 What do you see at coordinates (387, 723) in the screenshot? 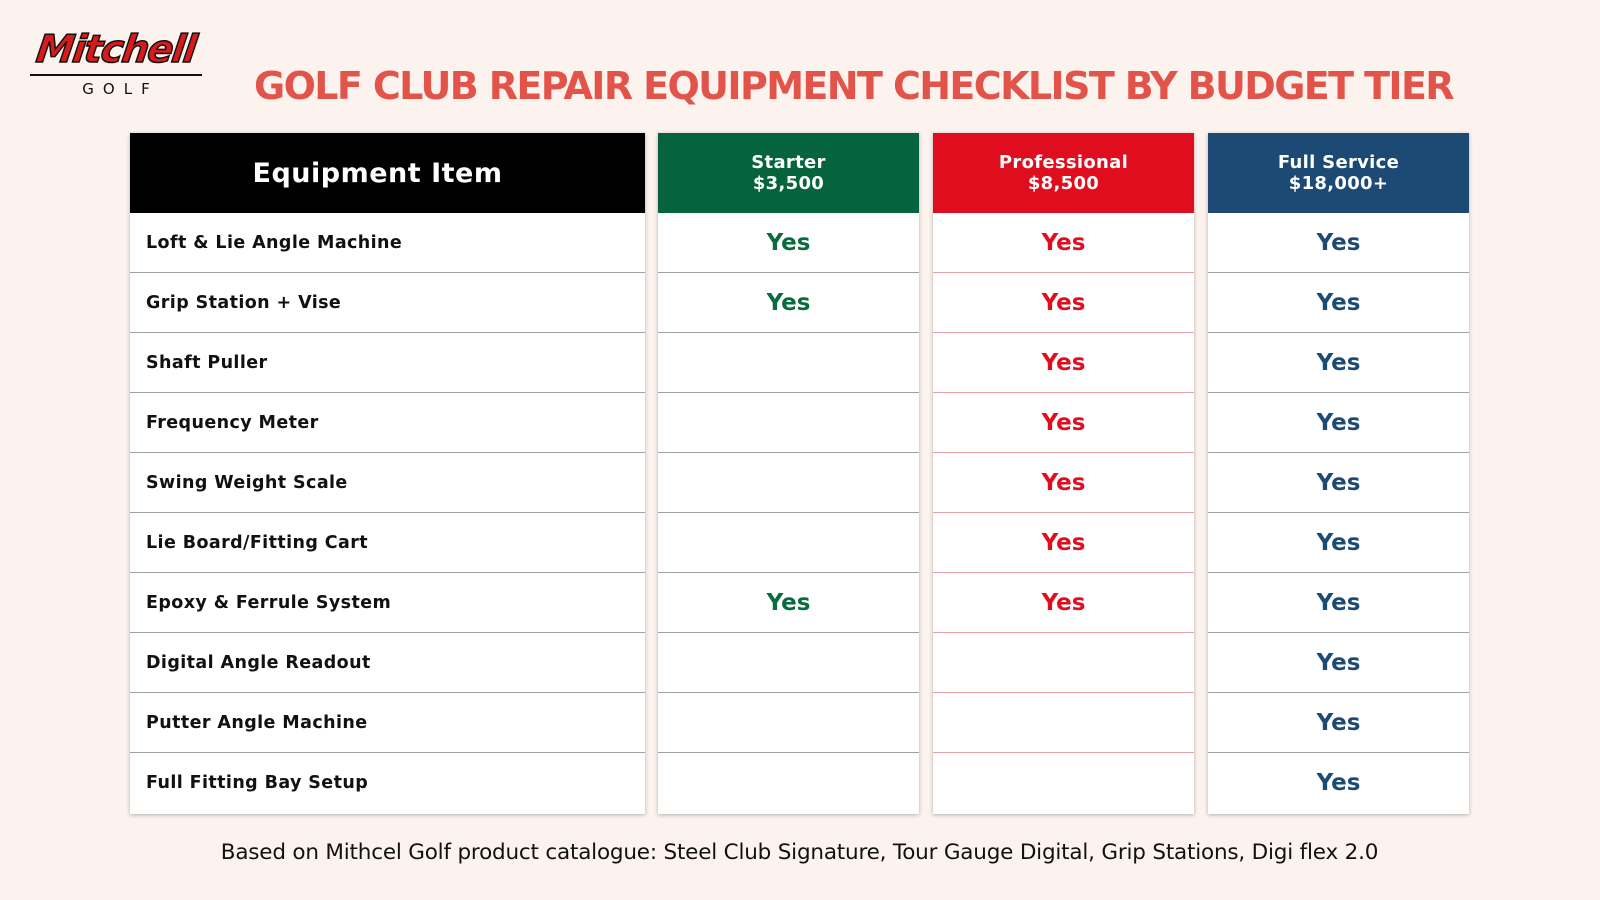
I see `equipment-row: Putter Angle Machine` at bounding box center [387, 723].